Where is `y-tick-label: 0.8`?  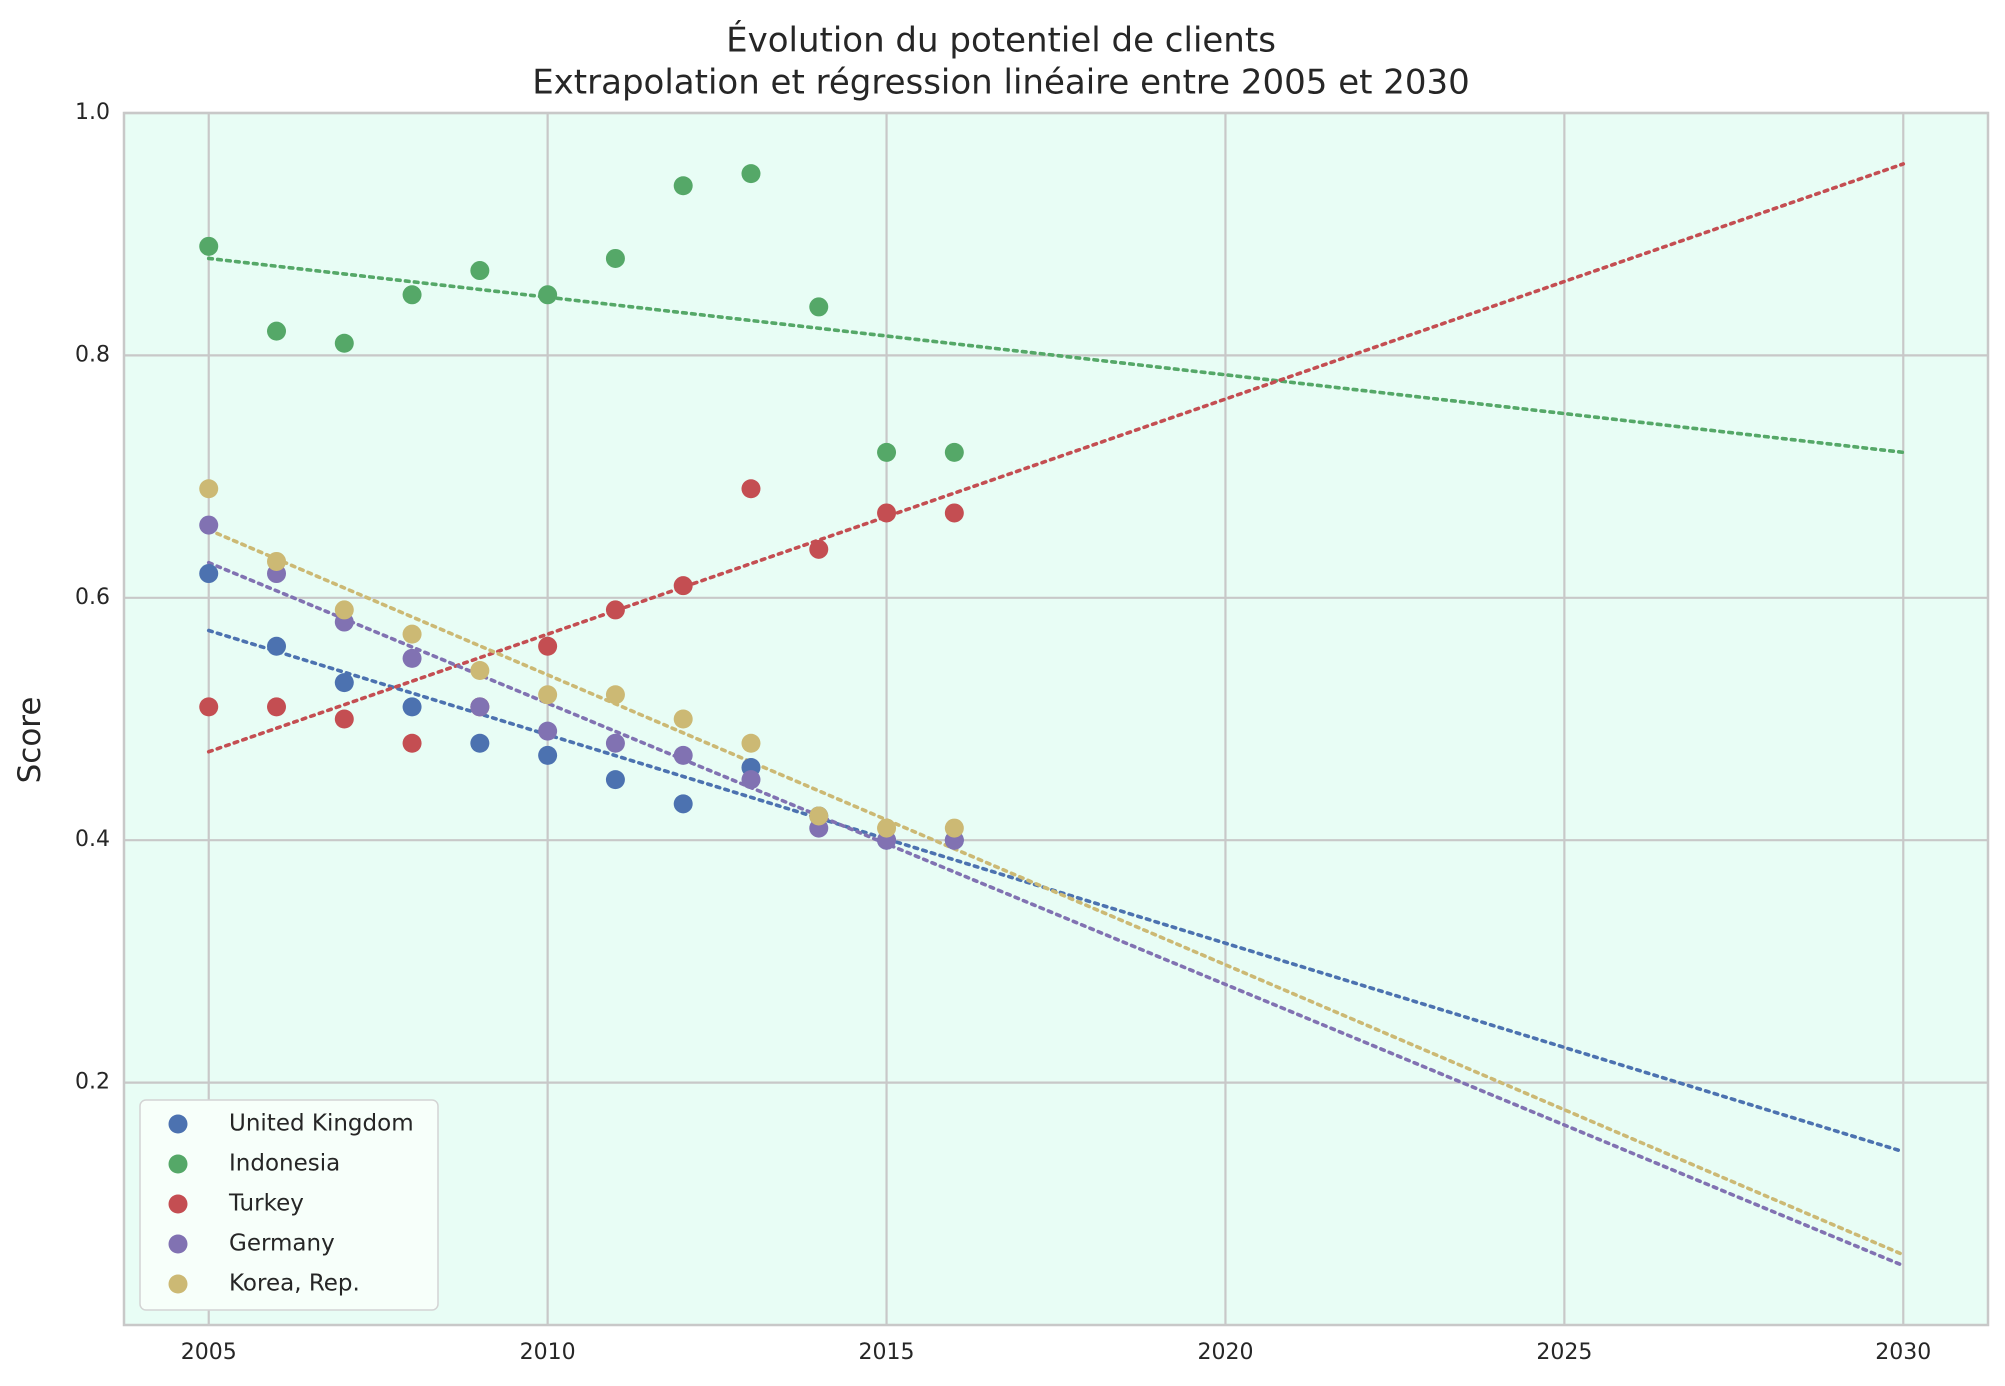 y-tick-label: 0.8 is located at coordinates (92, 354).